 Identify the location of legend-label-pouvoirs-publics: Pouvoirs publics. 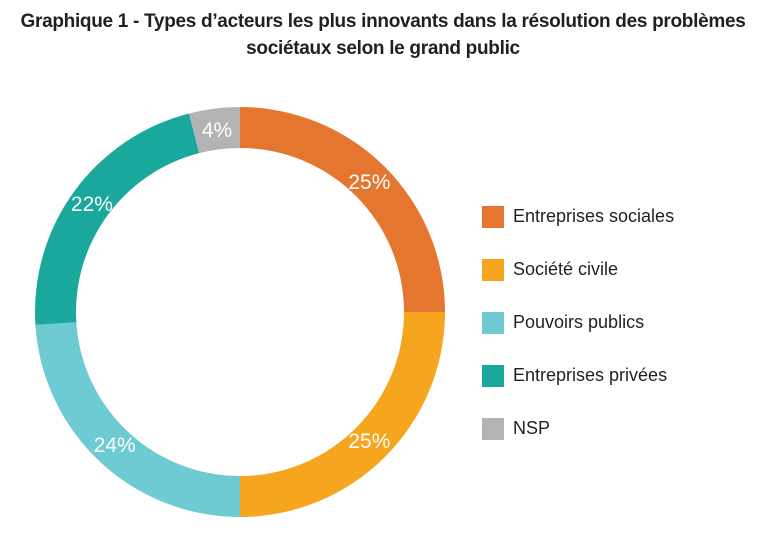
(579, 322).